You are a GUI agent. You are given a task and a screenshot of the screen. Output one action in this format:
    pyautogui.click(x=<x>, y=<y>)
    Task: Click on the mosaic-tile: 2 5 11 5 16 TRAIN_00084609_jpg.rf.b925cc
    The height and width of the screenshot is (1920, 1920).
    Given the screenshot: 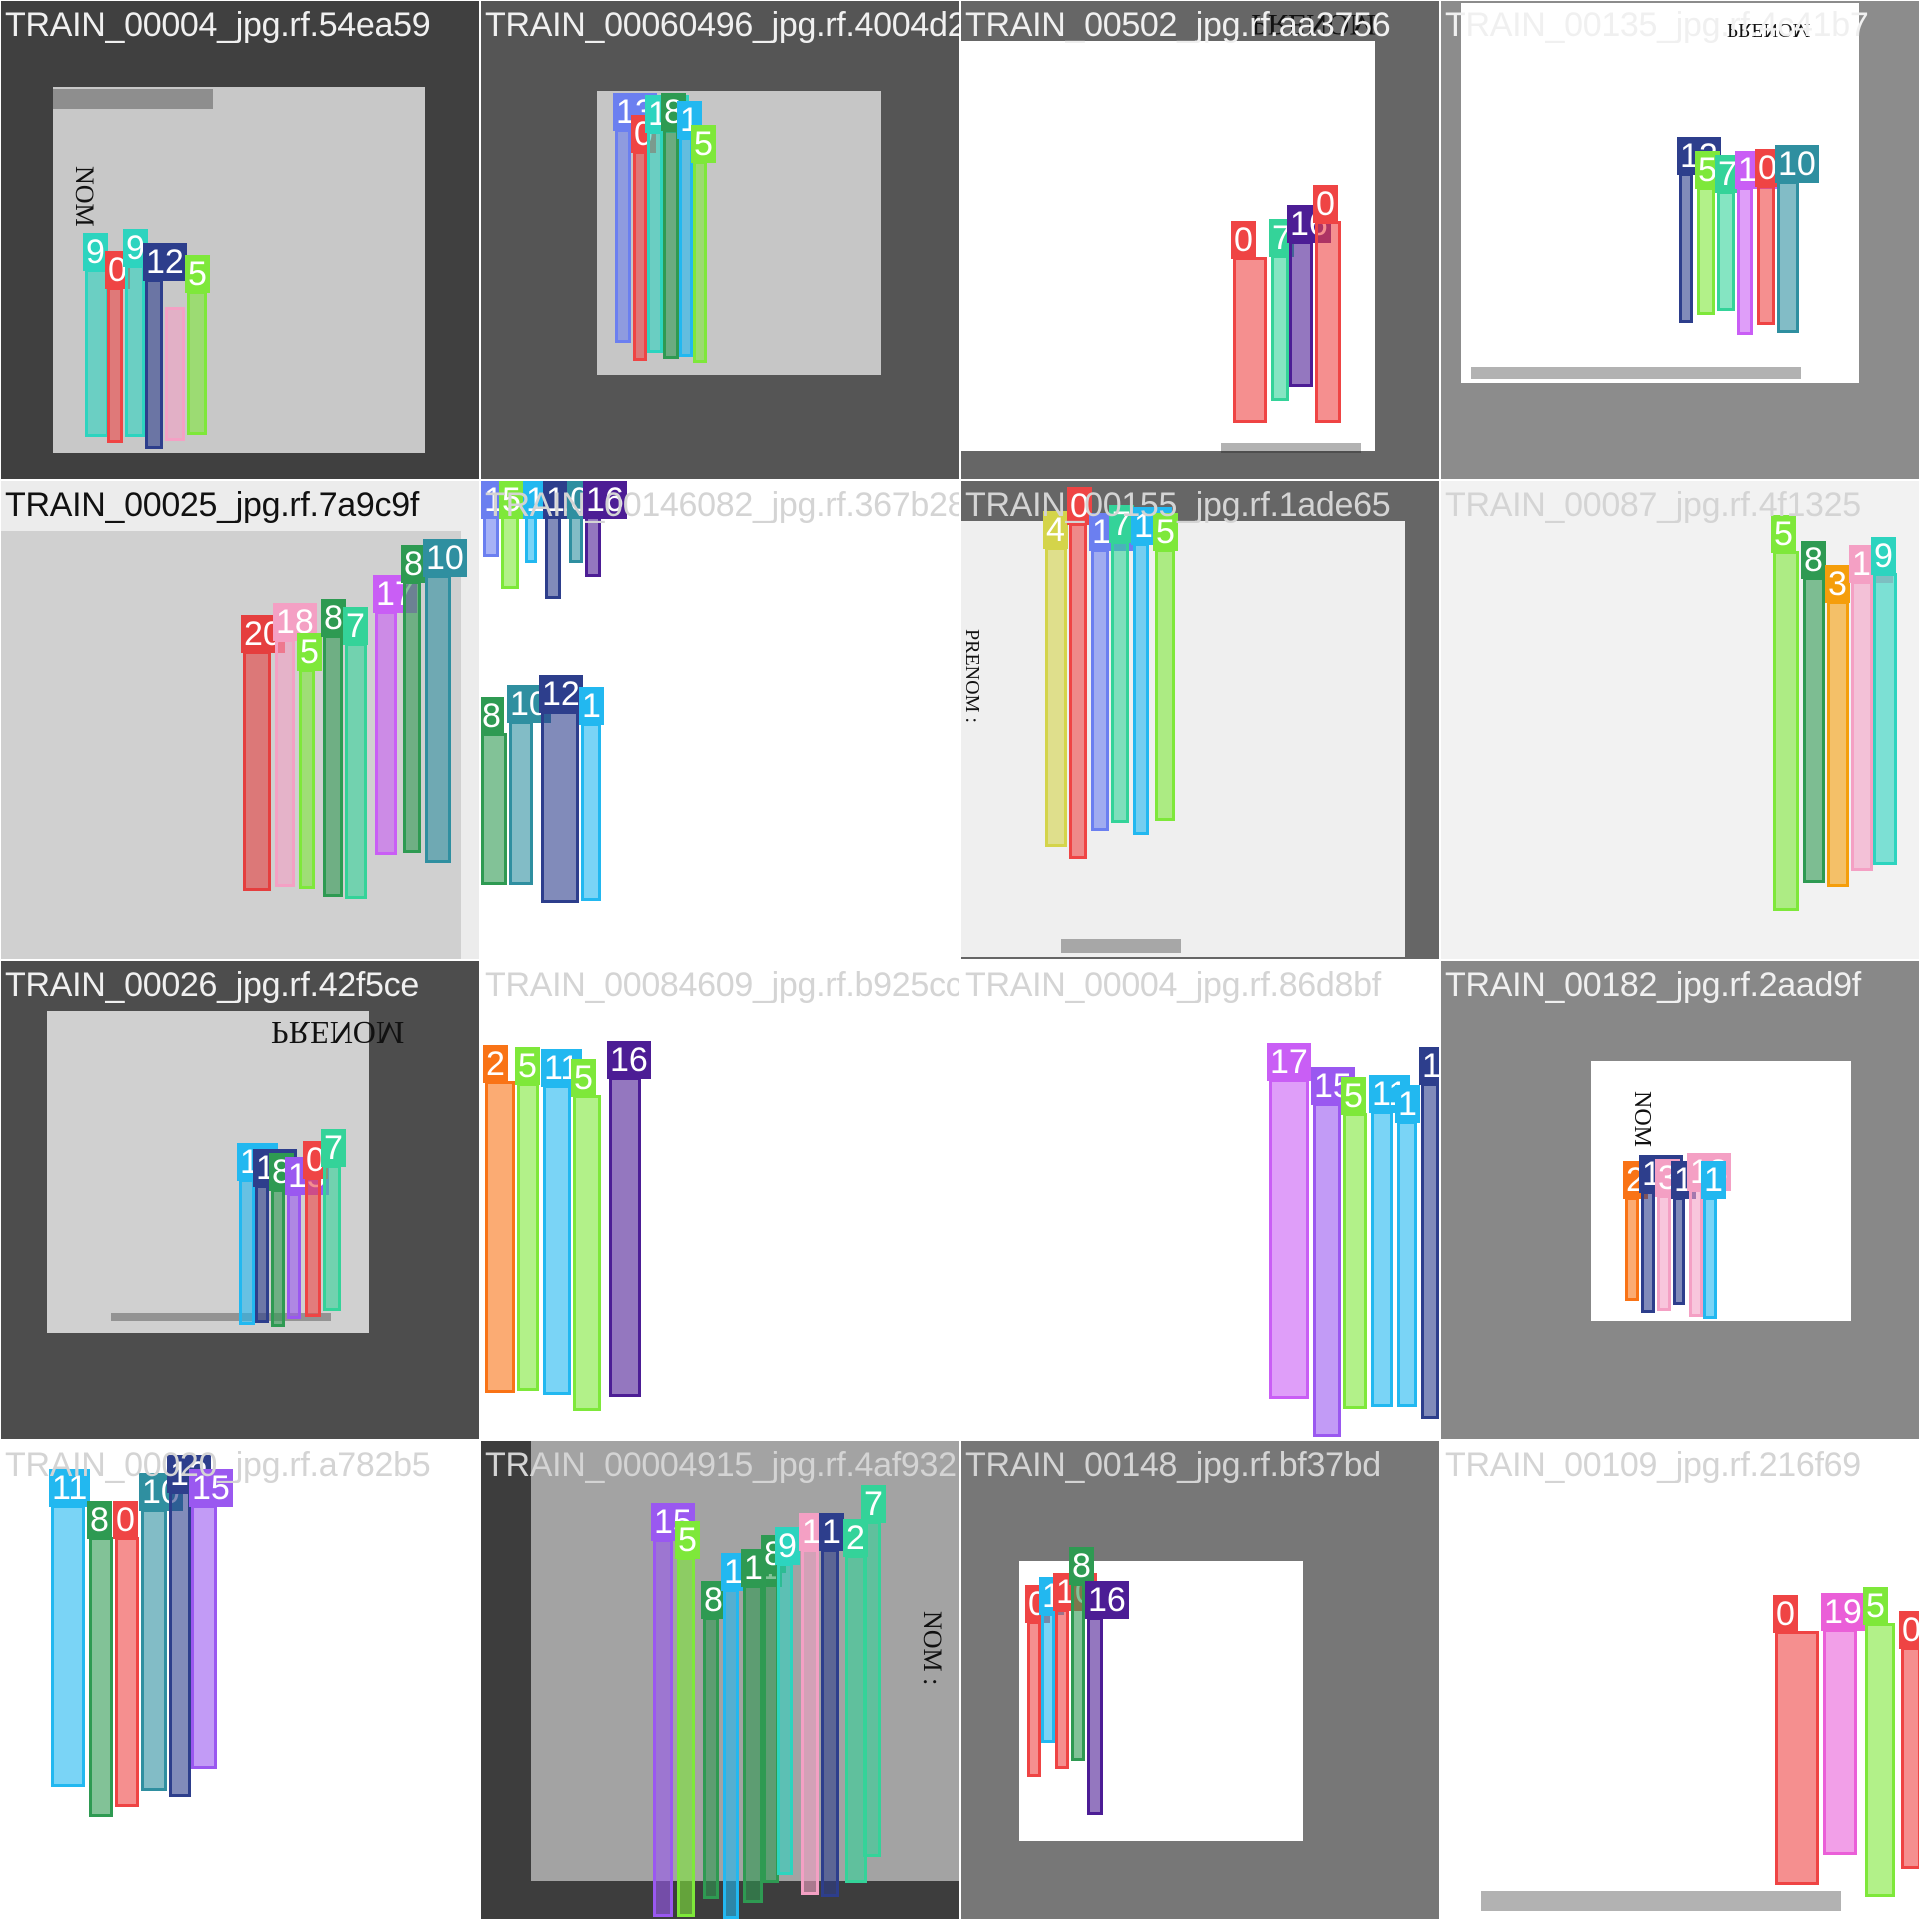 What is the action you would take?
    pyautogui.click(x=720, y=1200)
    